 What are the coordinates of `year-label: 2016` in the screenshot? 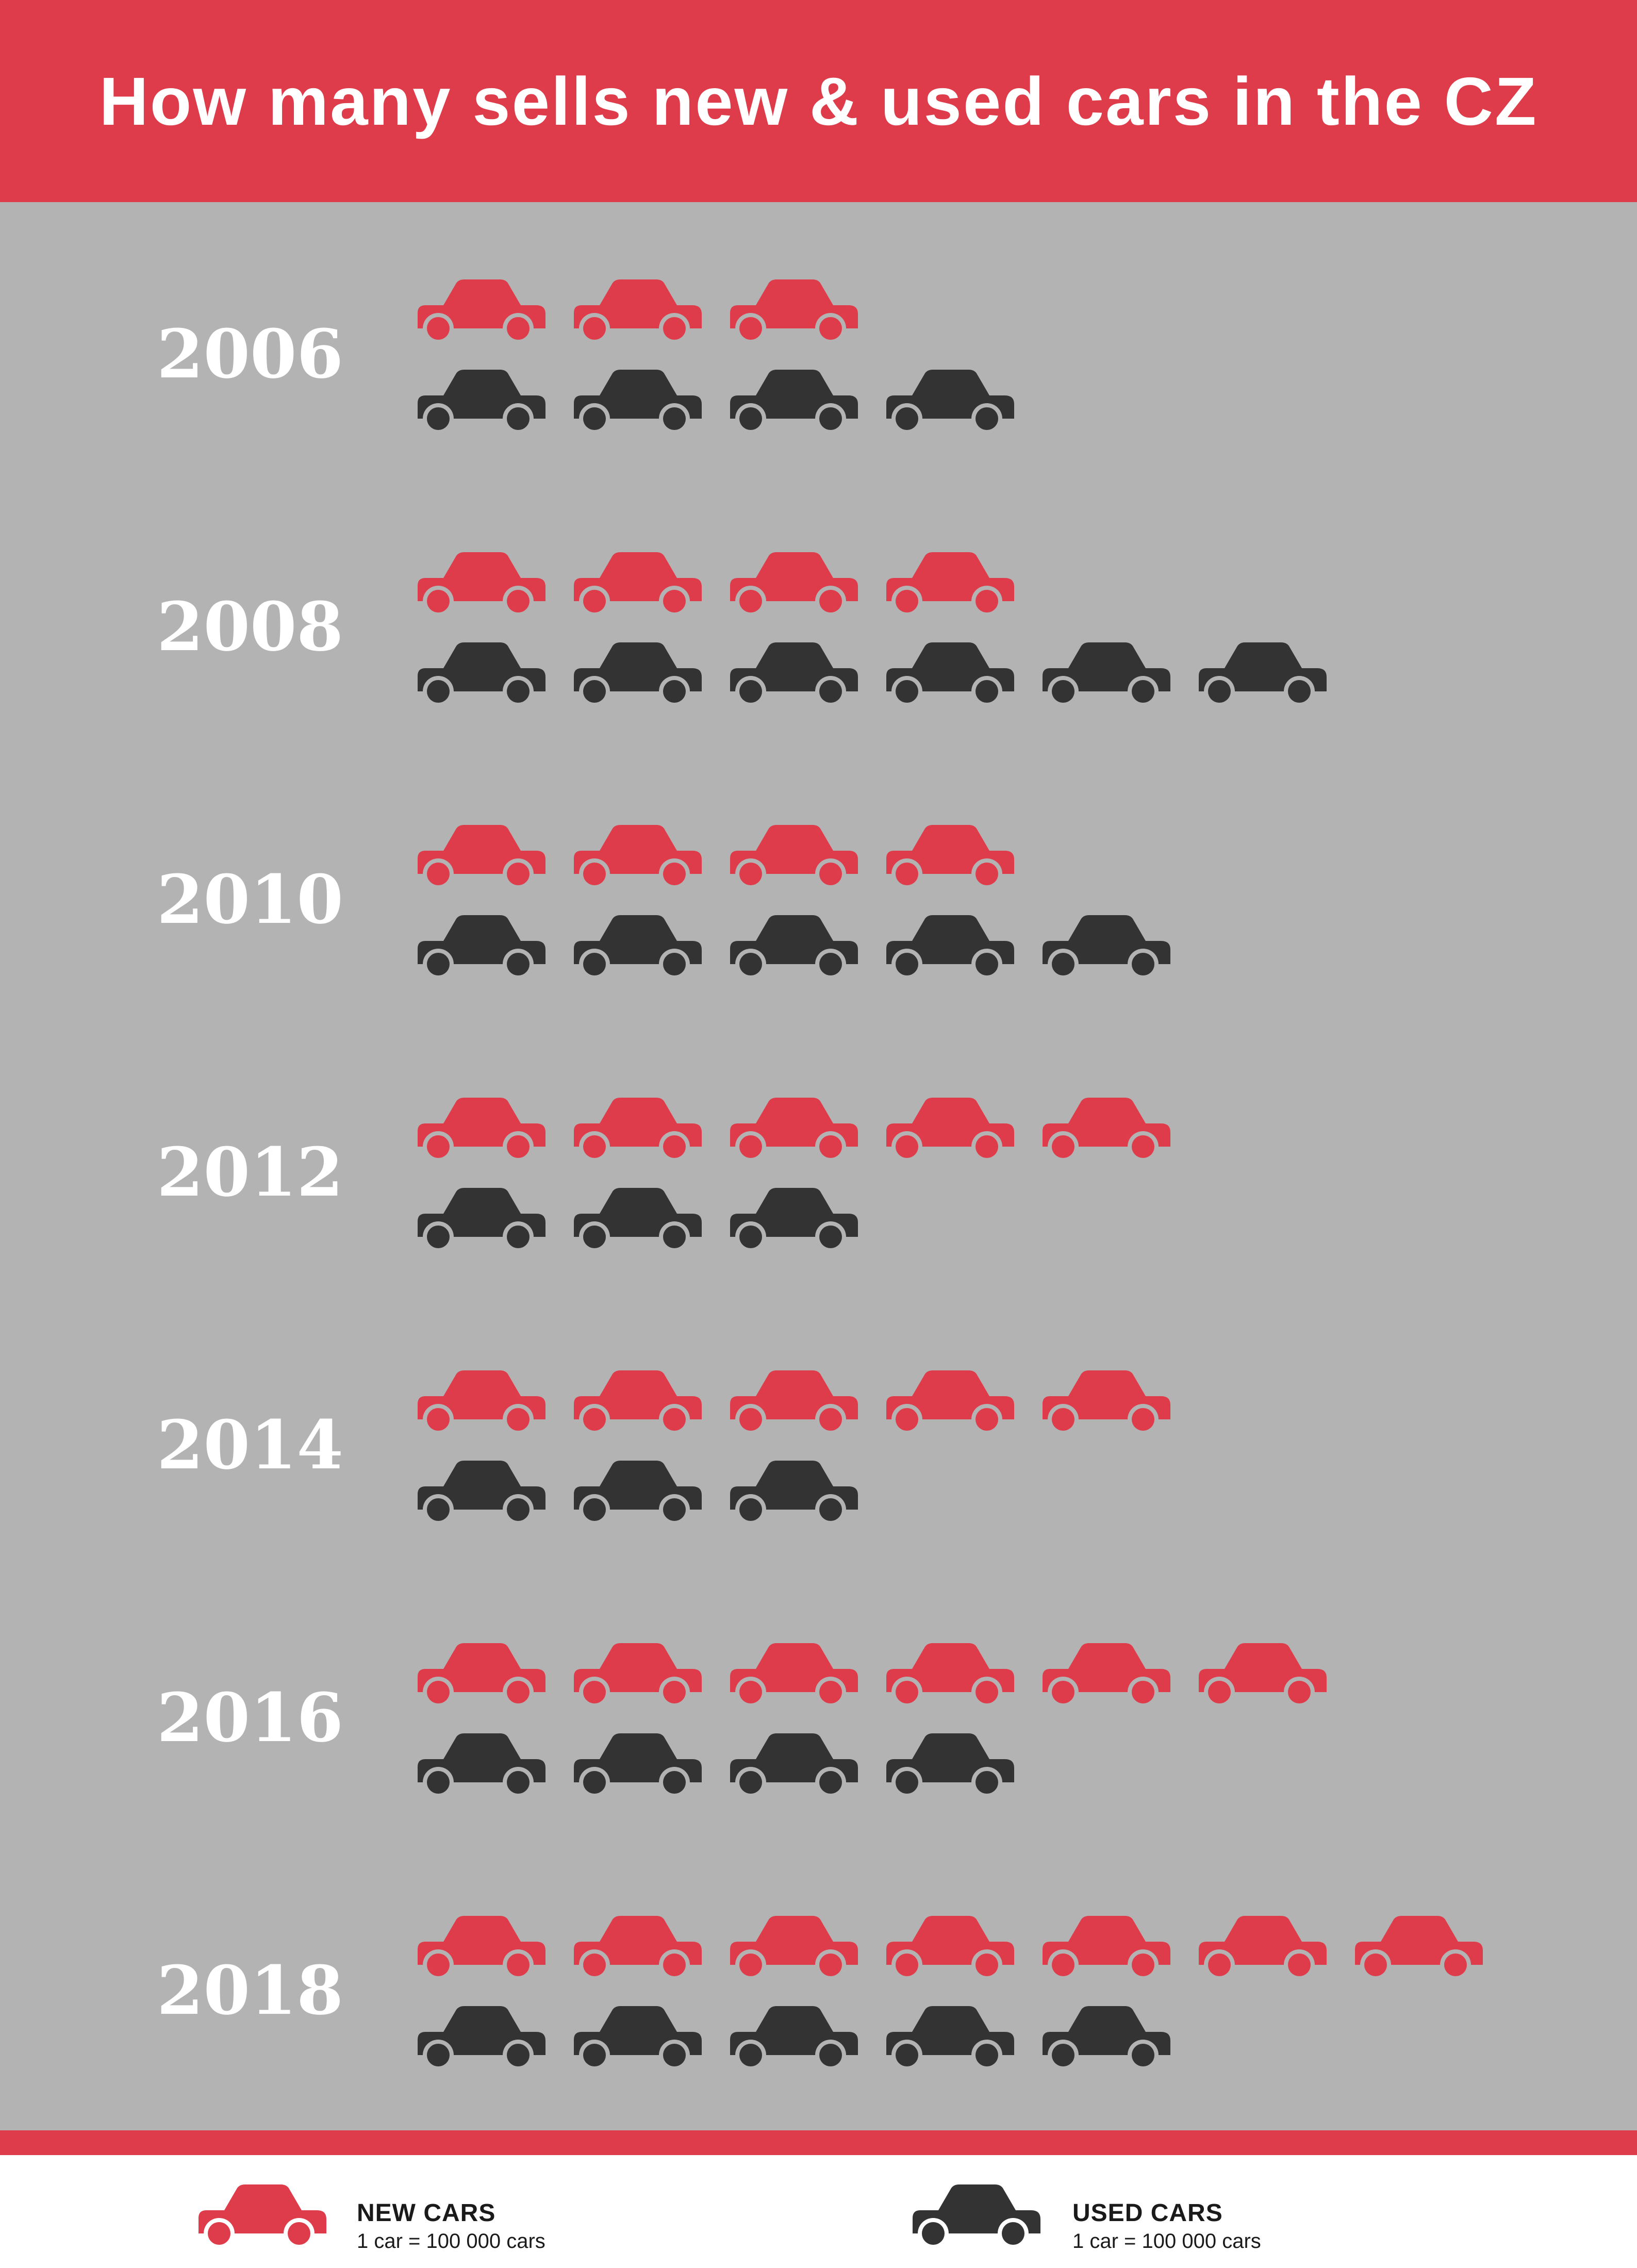 It's located at (250, 1717).